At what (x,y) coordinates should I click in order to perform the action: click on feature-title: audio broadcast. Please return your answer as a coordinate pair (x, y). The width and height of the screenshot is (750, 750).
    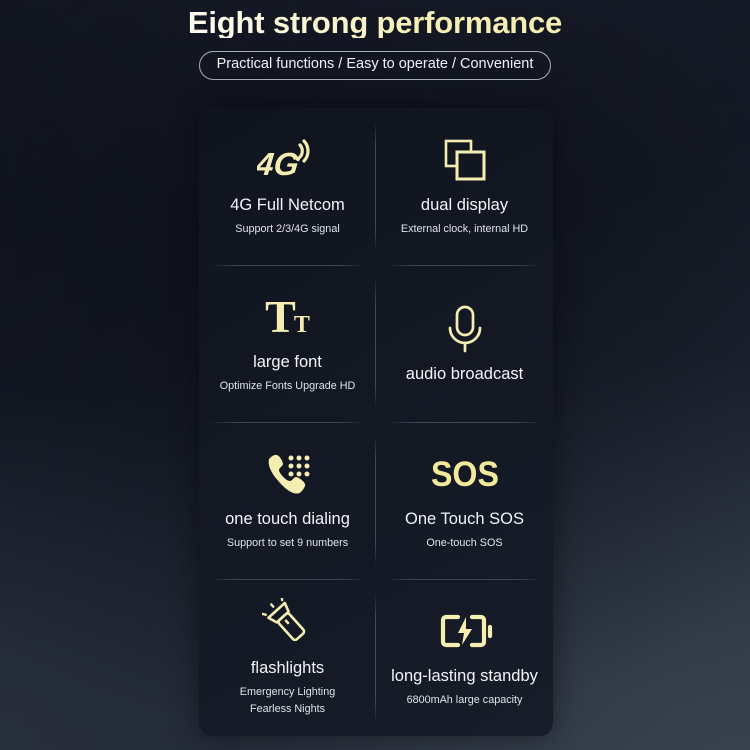
    Looking at the image, I should click on (464, 373).